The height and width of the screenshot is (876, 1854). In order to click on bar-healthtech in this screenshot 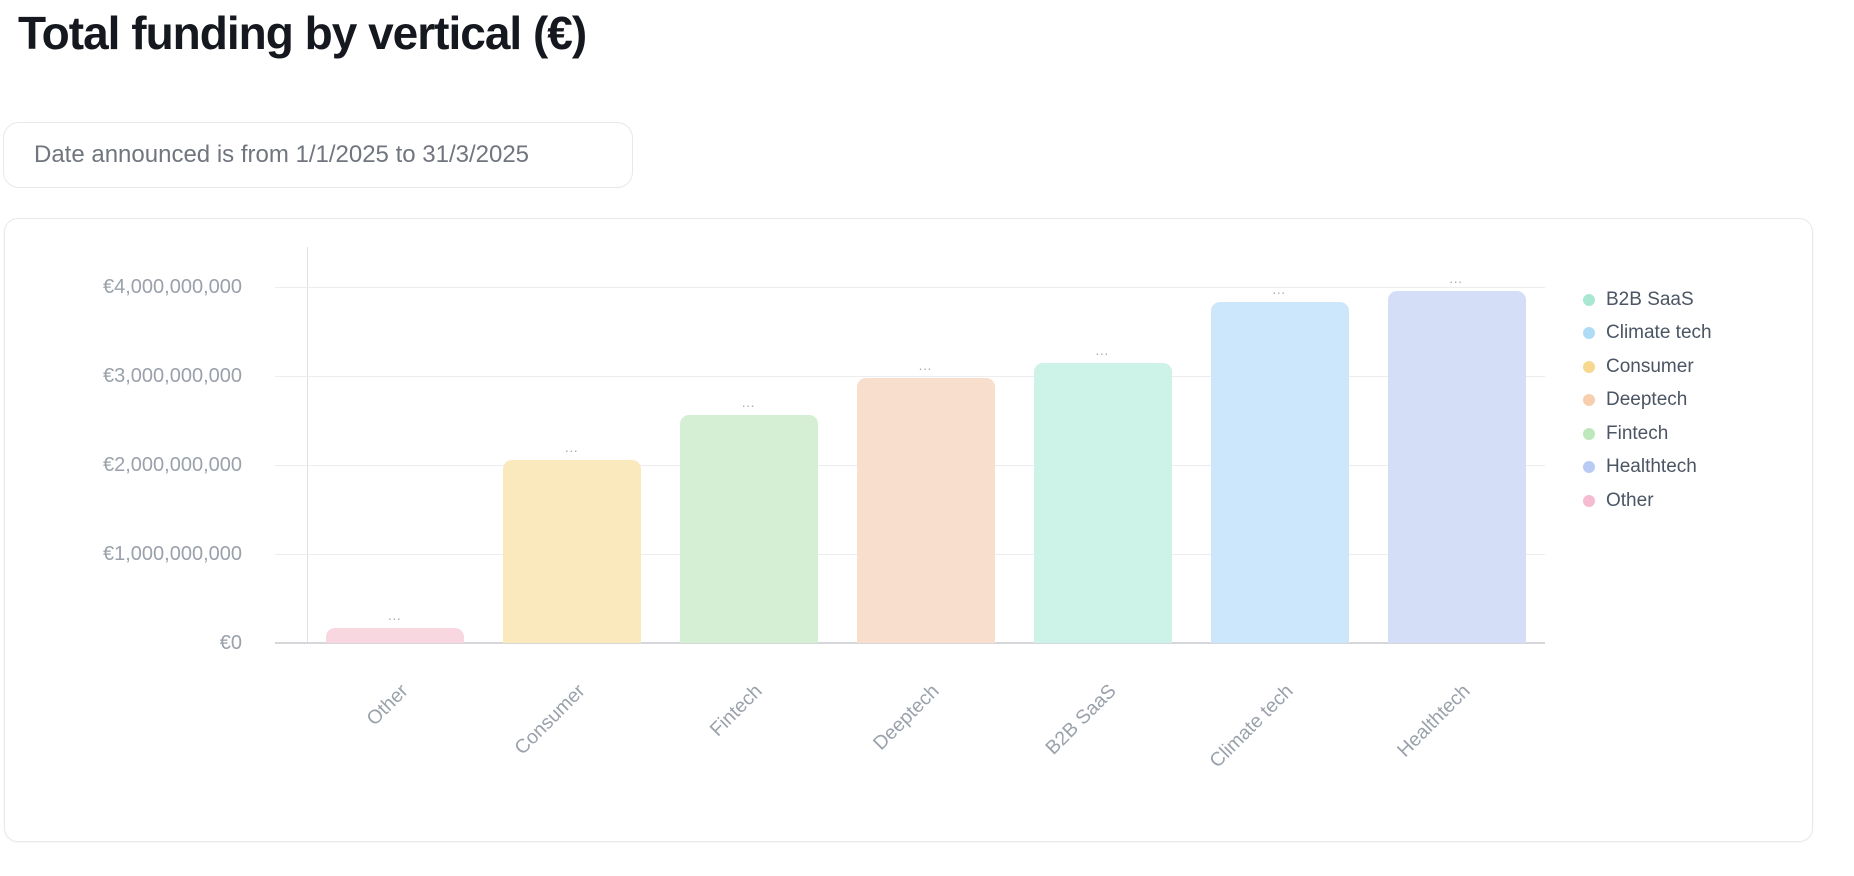, I will do `click(1456, 467)`.